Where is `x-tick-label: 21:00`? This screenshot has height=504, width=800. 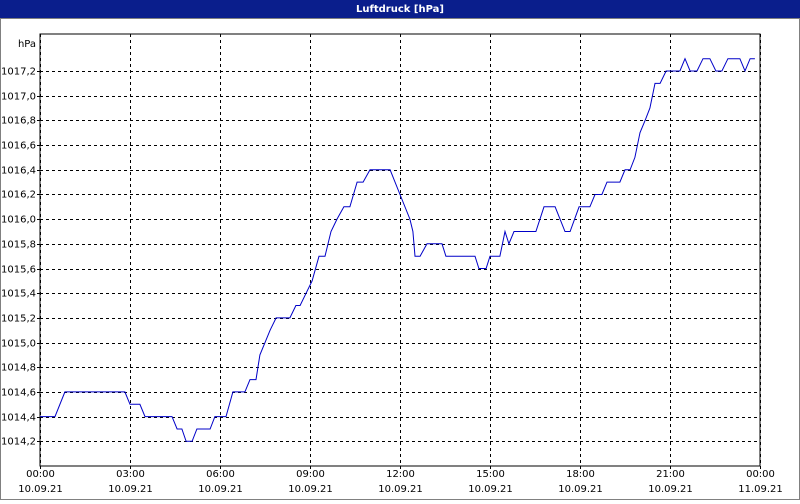 x-tick-label: 21:00 is located at coordinates (670, 474).